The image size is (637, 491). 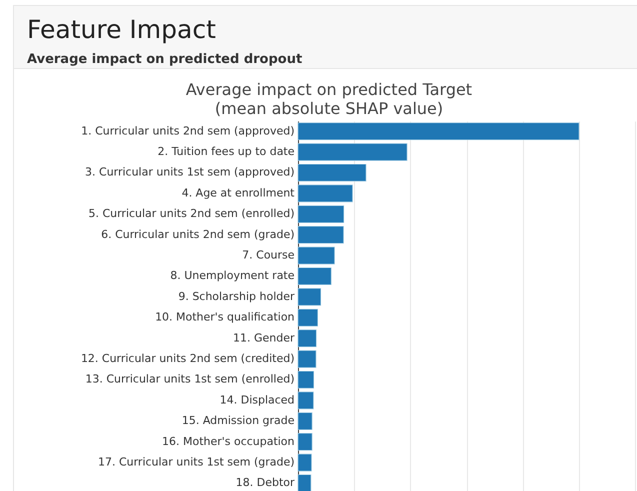 What do you see at coordinates (196, 462) in the screenshot?
I see `y-tick-label: 17. Curricular units 1st sem (grade)` at bounding box center [196, 462].